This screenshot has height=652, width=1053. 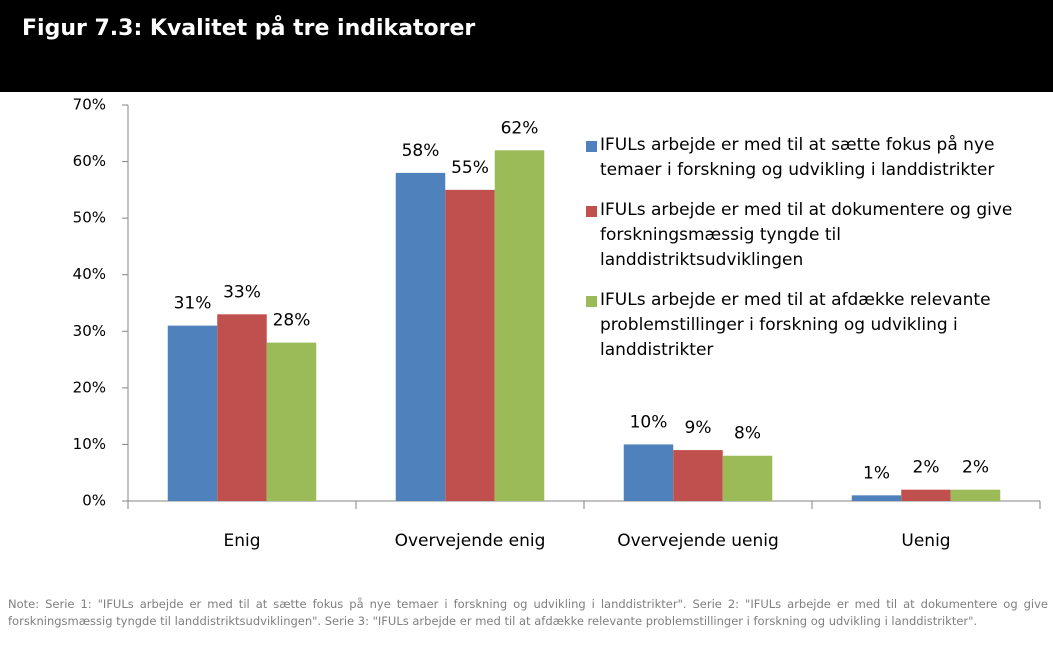 What do you see at coordinates (89, 105) in the screenshot?
I see `y-tick-label: 70%` at bounding box center [89, 105].